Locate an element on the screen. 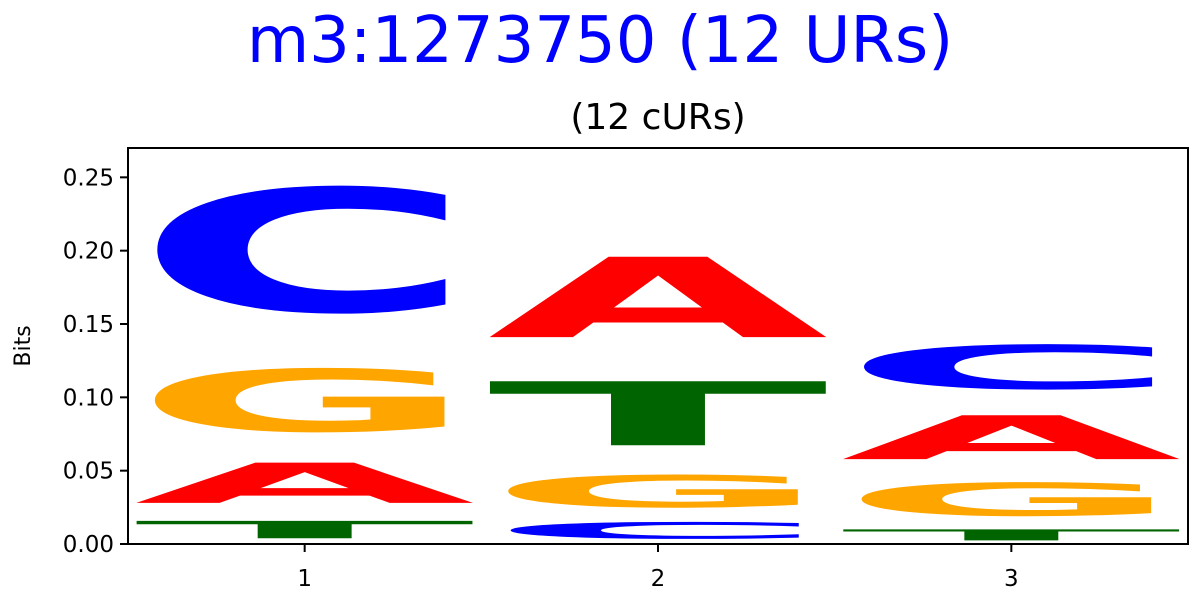 The width and height of the screenshot is (1200, 600). y-axis: 0.00 0.05 0.10 0.15 0.20 0.25 is located at coordinates (95, 361).